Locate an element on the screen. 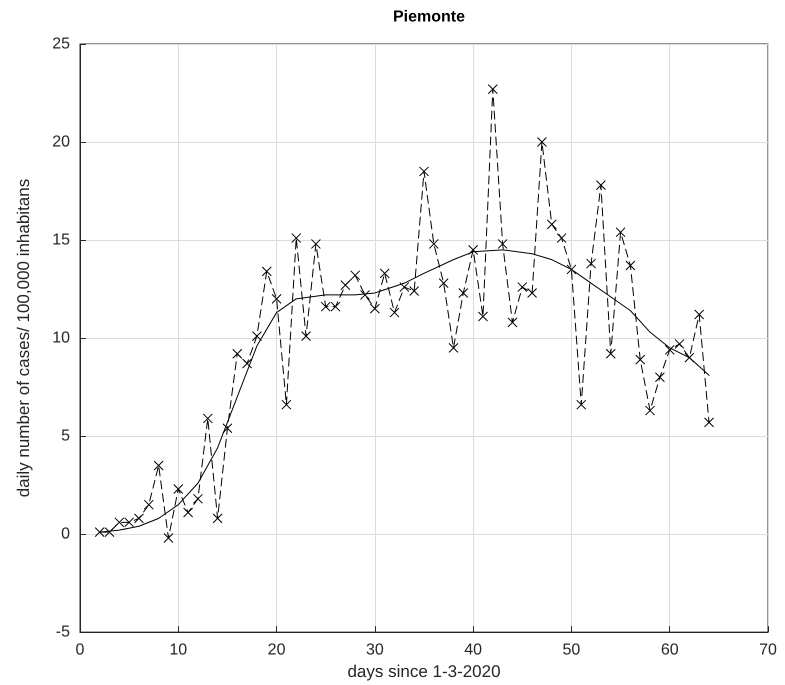 This screenshot has width=785, height=685. x-tick-label: 40 is located at coordinates (473, 650).